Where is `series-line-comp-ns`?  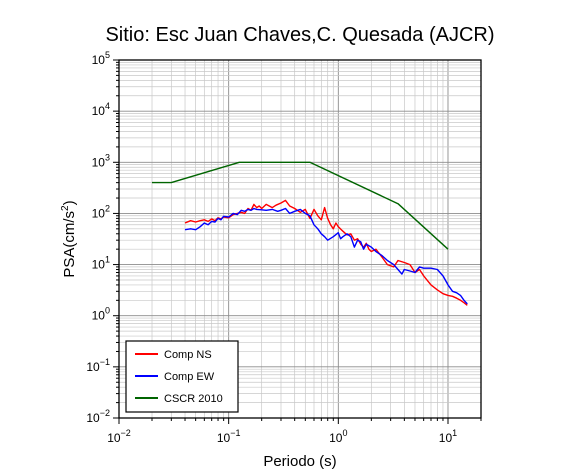
series-line-comp-ns is located at coordinates (326, 252).